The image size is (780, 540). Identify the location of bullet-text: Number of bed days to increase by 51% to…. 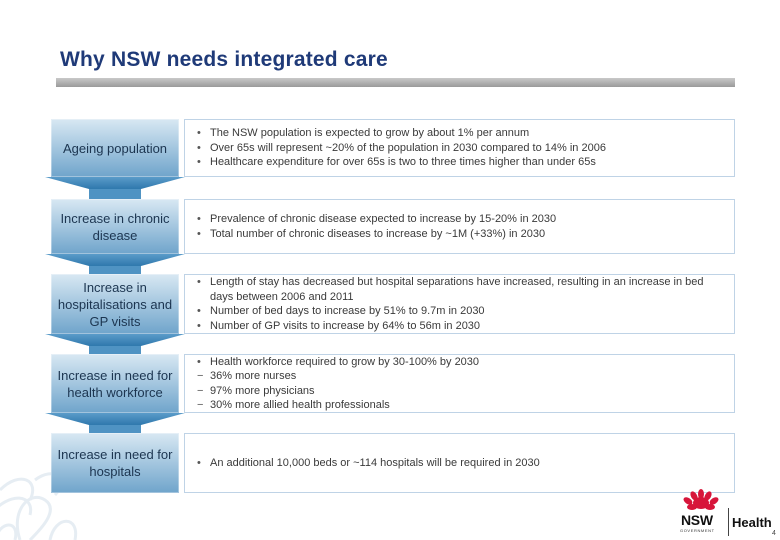
(347, 311).